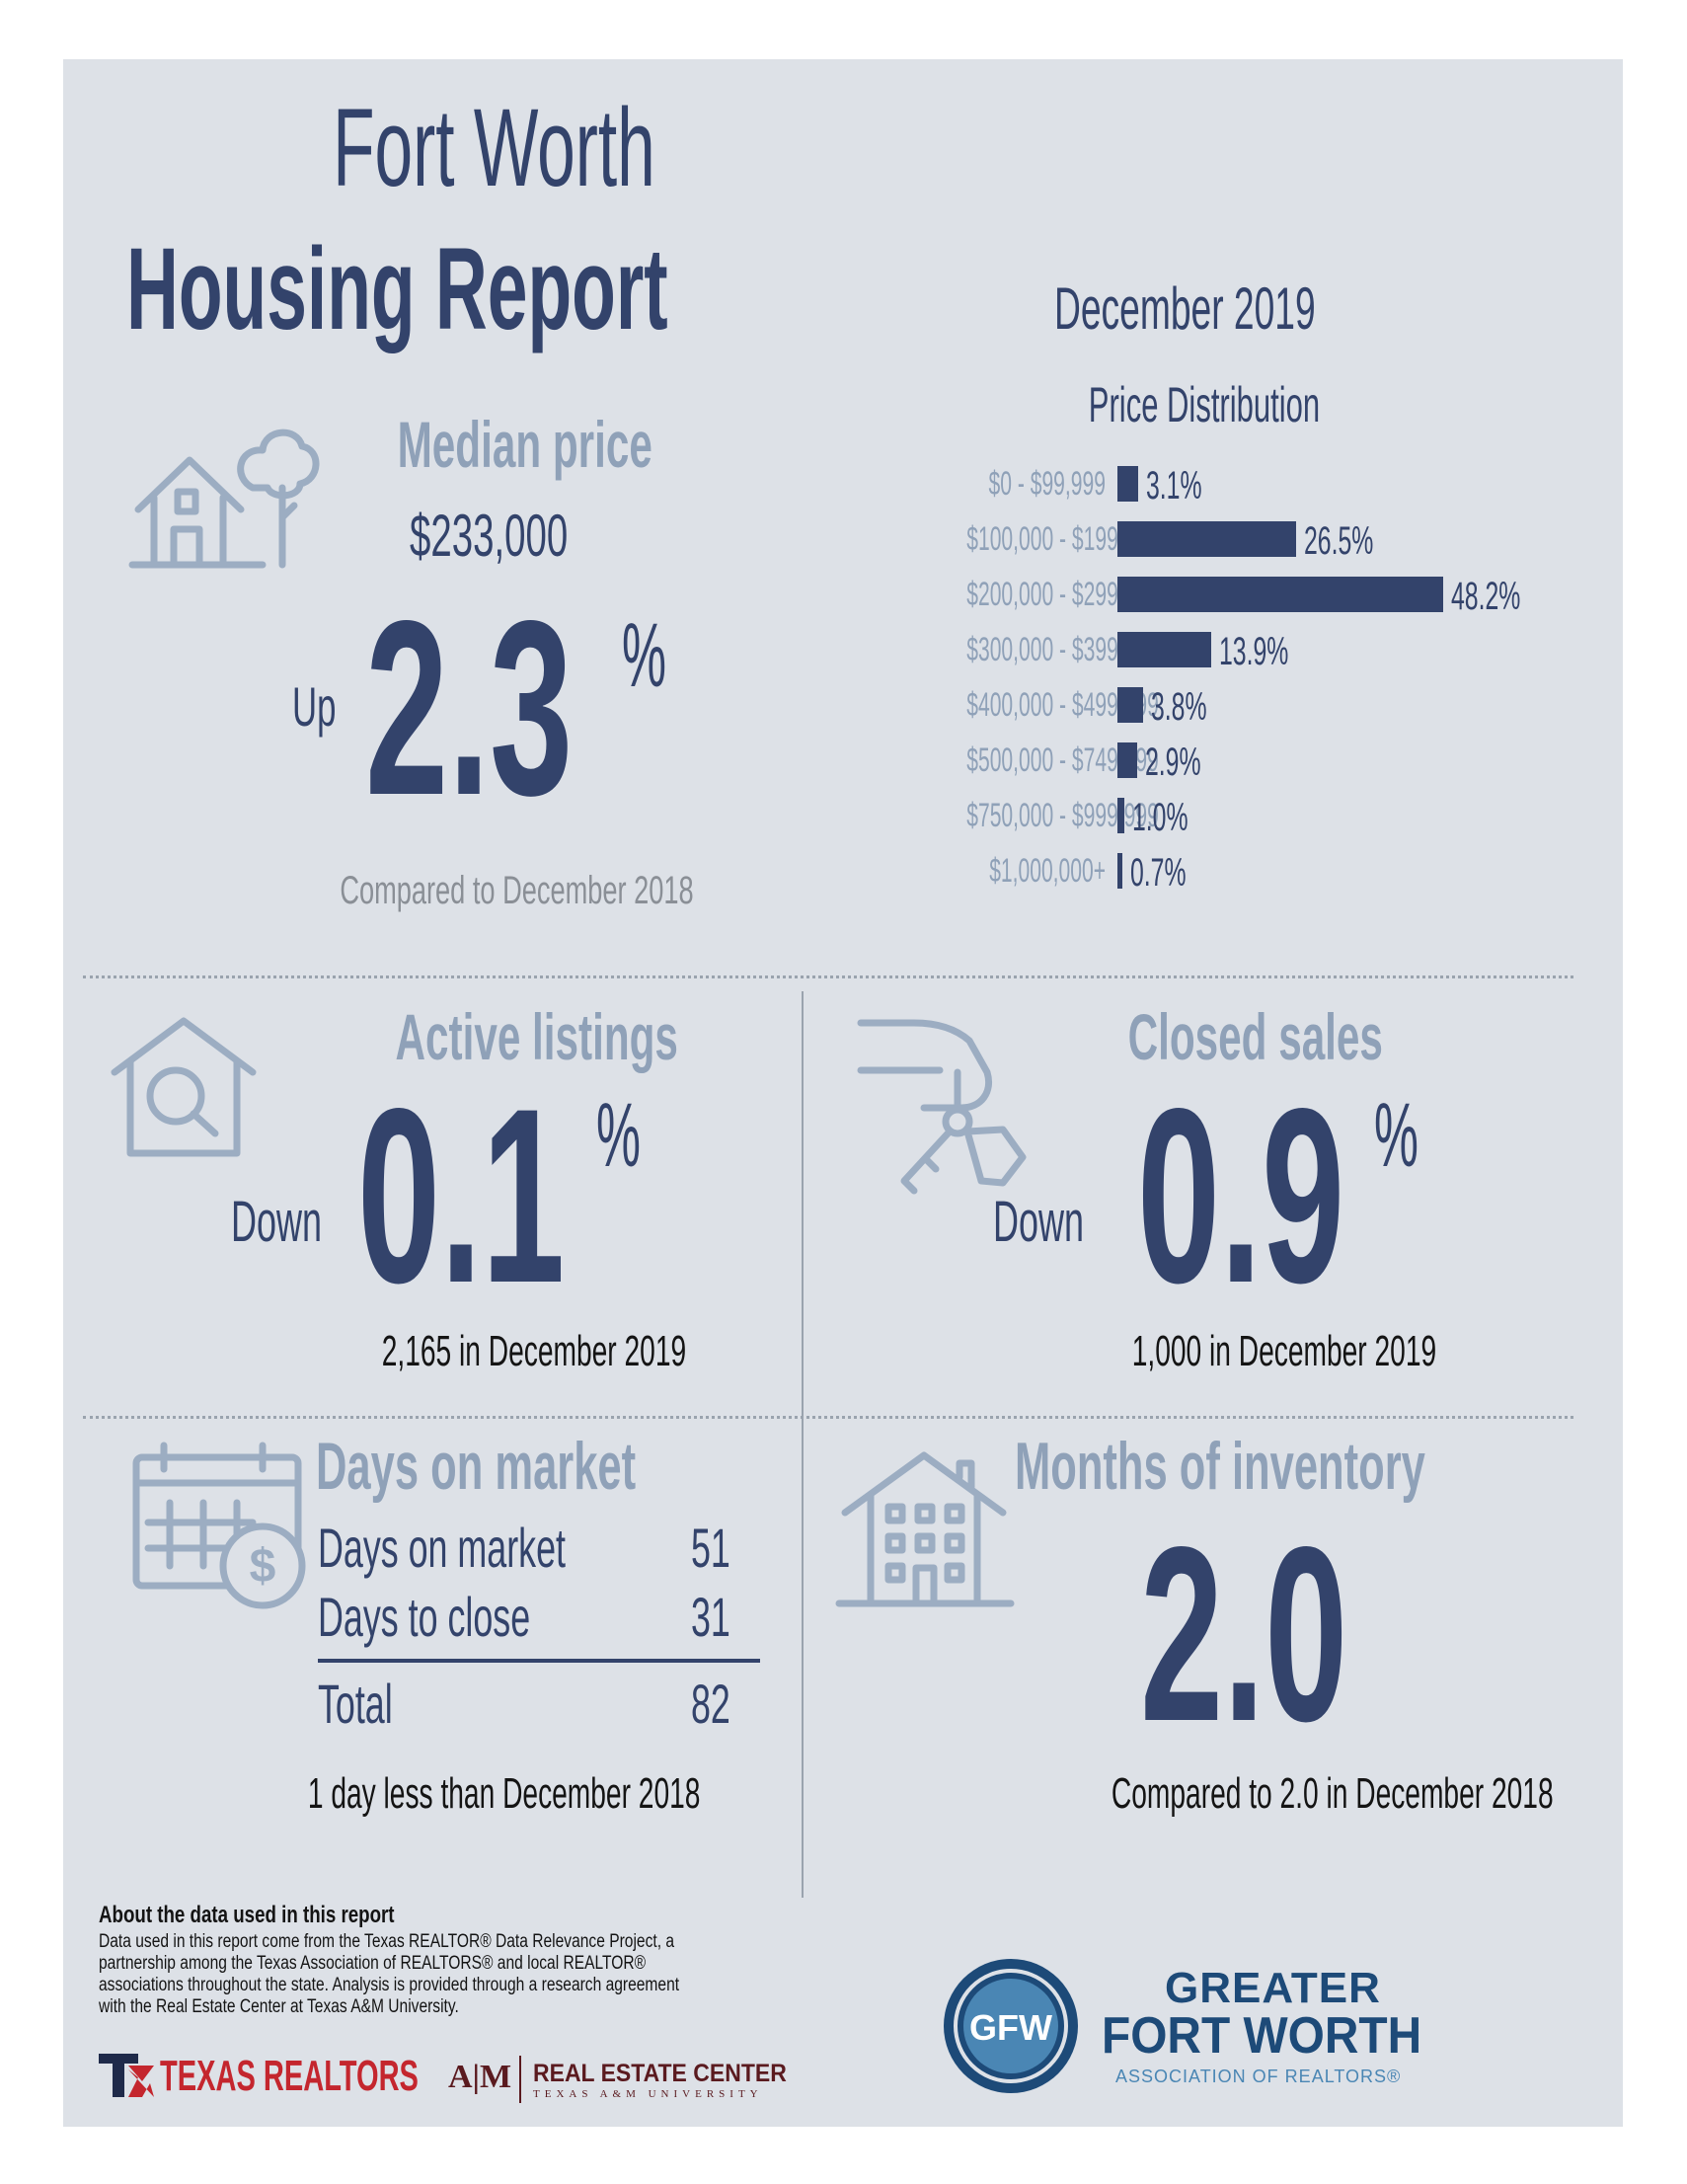 The image size is (1687, 2184). What do you see at coordinates (397, 289) in the screenshot?
I see `title-line2: Housing Report` at bounding box center [397, 289].